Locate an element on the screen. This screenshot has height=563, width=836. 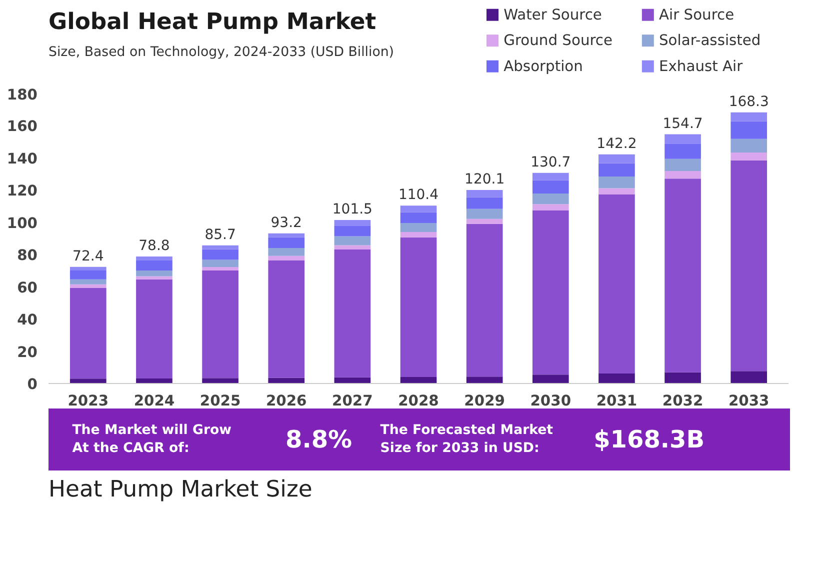
y-tick-label: 60 is located at coordinates (27, 287).